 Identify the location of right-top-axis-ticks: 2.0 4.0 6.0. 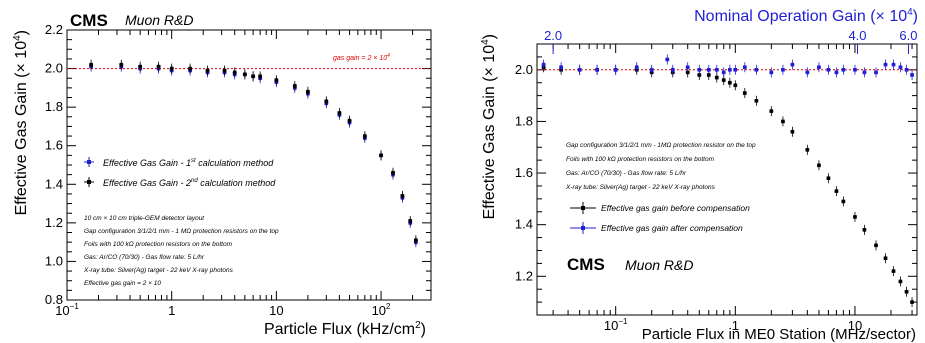
(731, 41).